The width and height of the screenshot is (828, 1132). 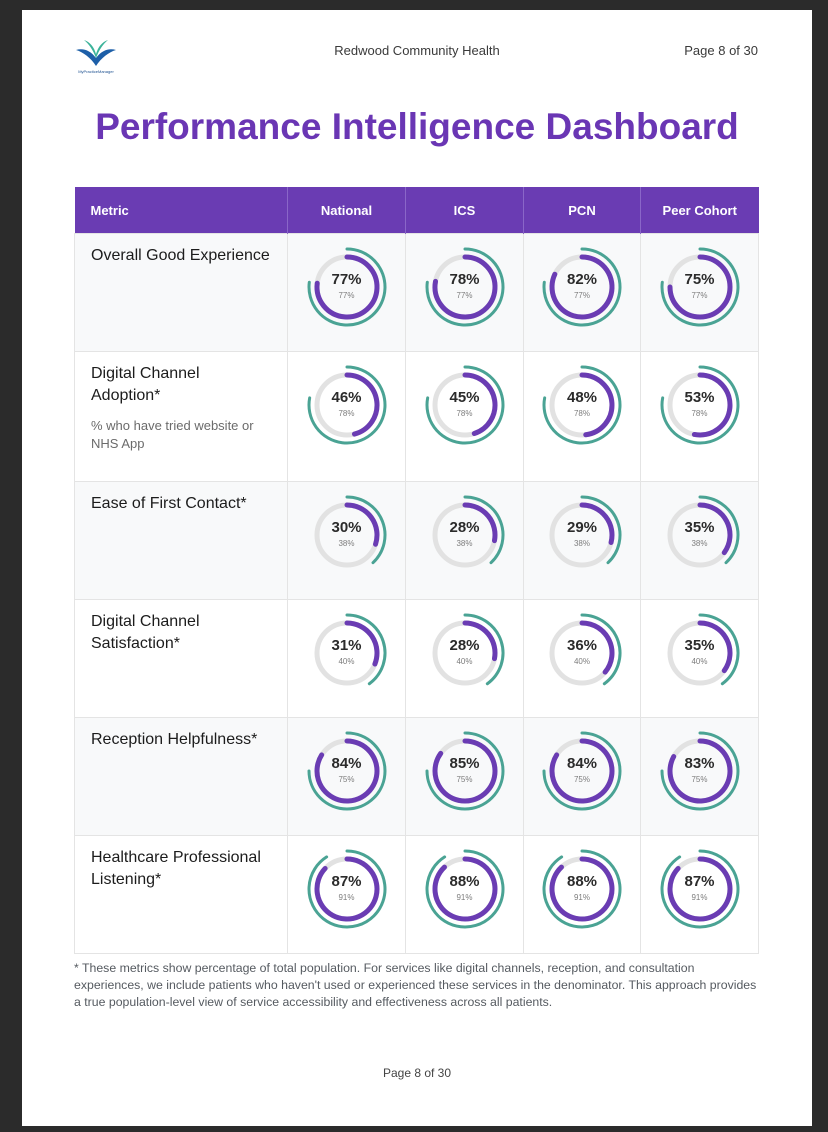 I want to click on percentage-gauge: 35% 40%, so click(x=700, y=653).